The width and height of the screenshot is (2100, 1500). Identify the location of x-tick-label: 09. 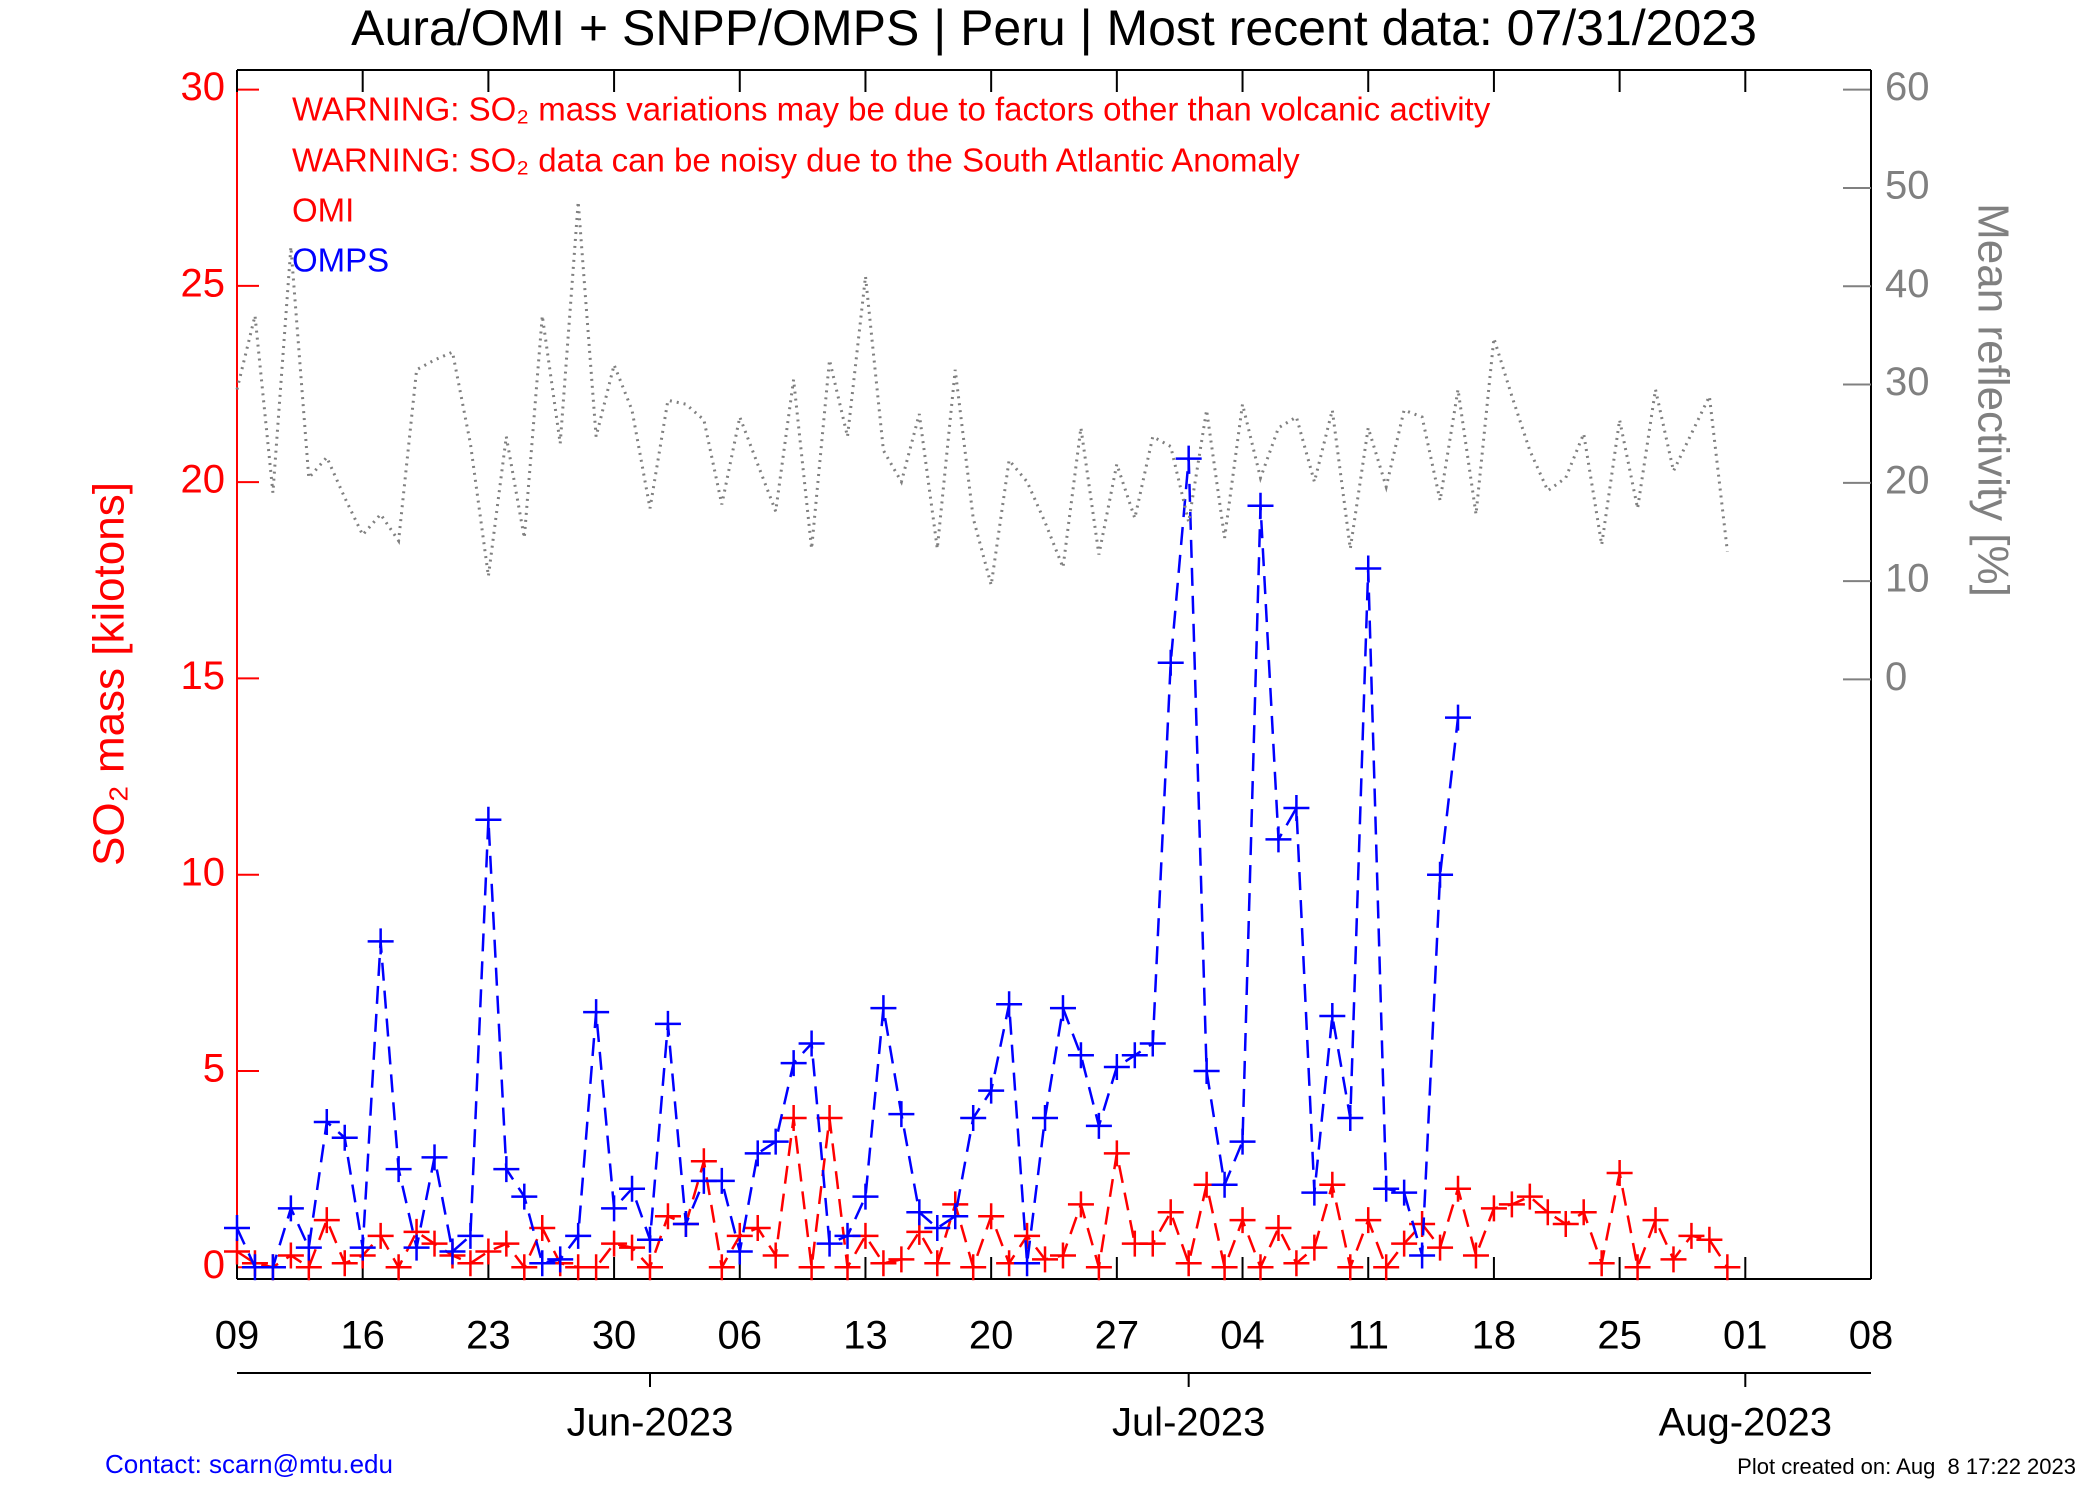
(237, 1336).